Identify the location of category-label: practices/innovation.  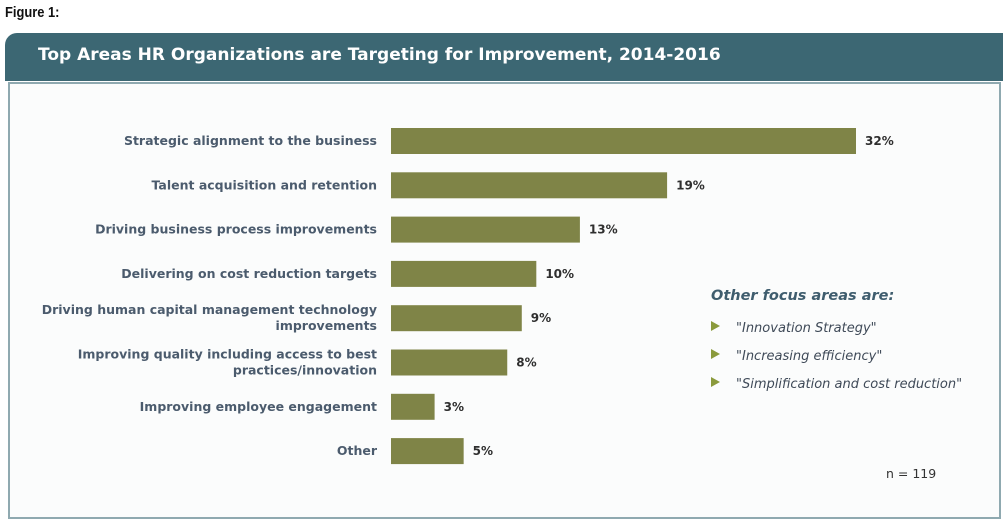
(305, 370).